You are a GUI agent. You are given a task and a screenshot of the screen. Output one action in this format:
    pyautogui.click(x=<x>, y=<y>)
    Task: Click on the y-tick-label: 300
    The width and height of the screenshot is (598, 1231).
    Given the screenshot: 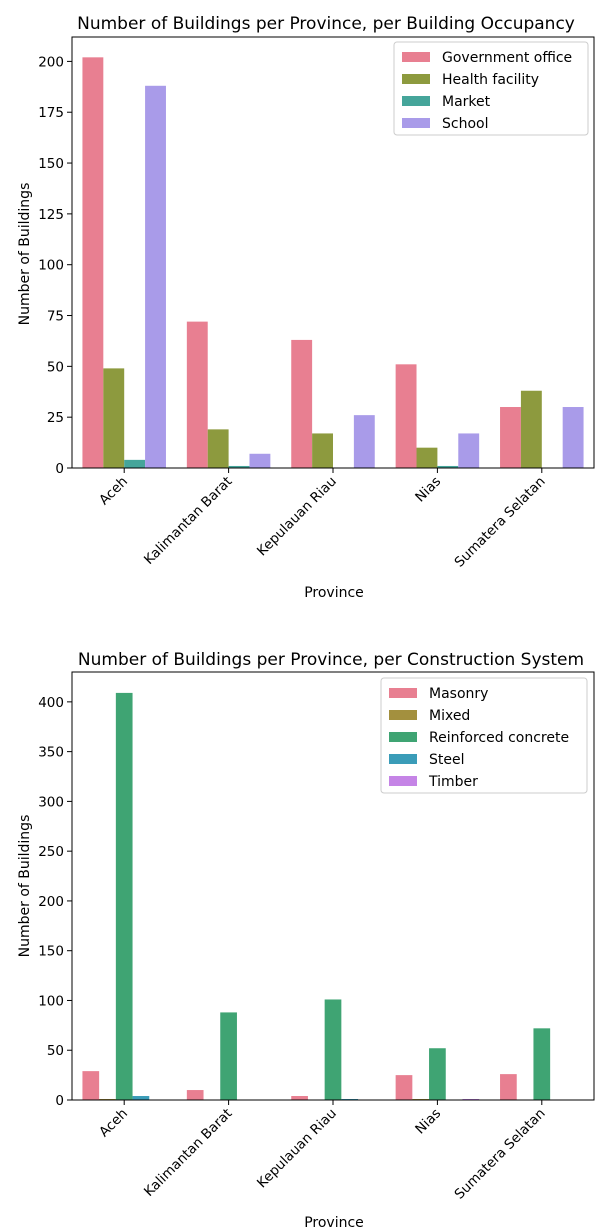 What is the action you would take?
    pyautogui.click(x=51, y=802)
    